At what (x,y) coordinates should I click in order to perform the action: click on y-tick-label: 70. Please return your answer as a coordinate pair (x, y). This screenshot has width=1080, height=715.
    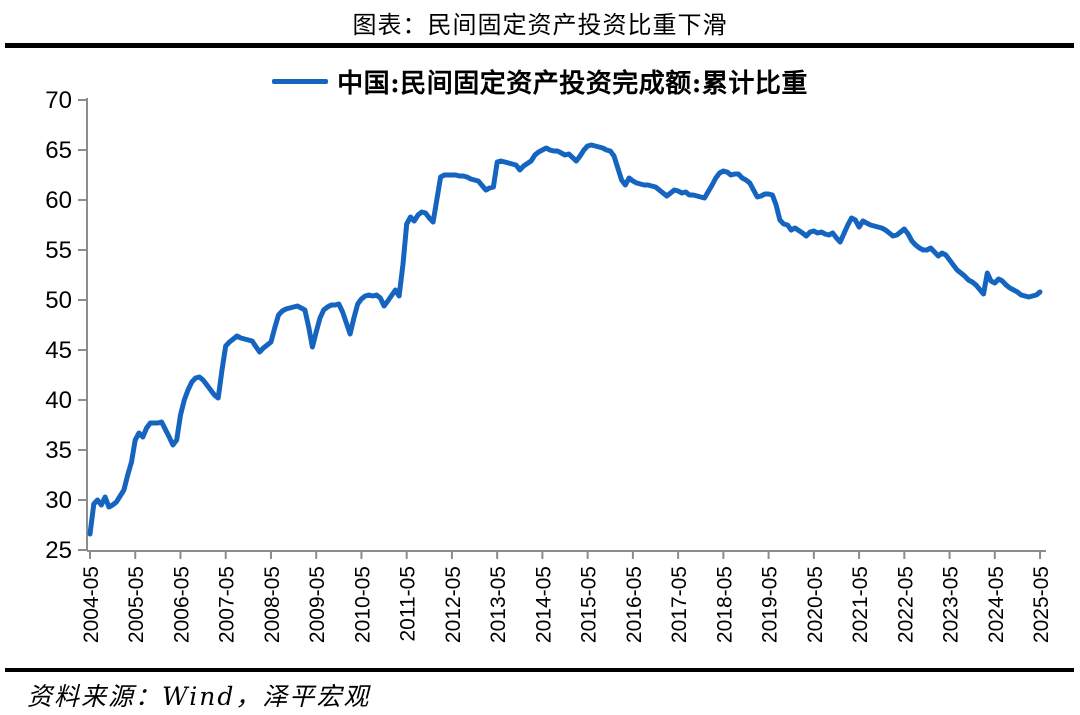
    Looking at the image, I should click on (58, 100).